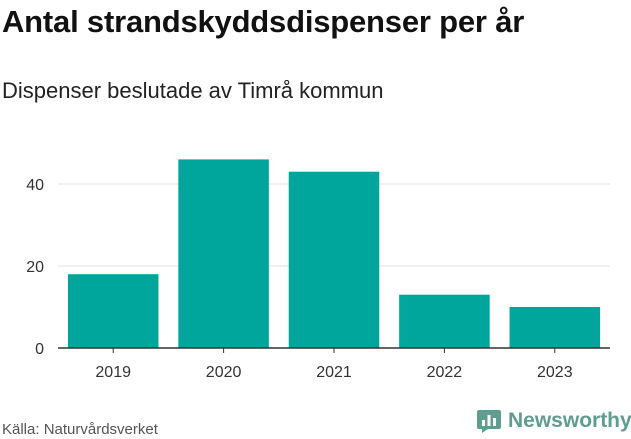  Describe the element at coordinates (445, 372) in the screenshot. I see `x-tick-label: 2022` at that location.